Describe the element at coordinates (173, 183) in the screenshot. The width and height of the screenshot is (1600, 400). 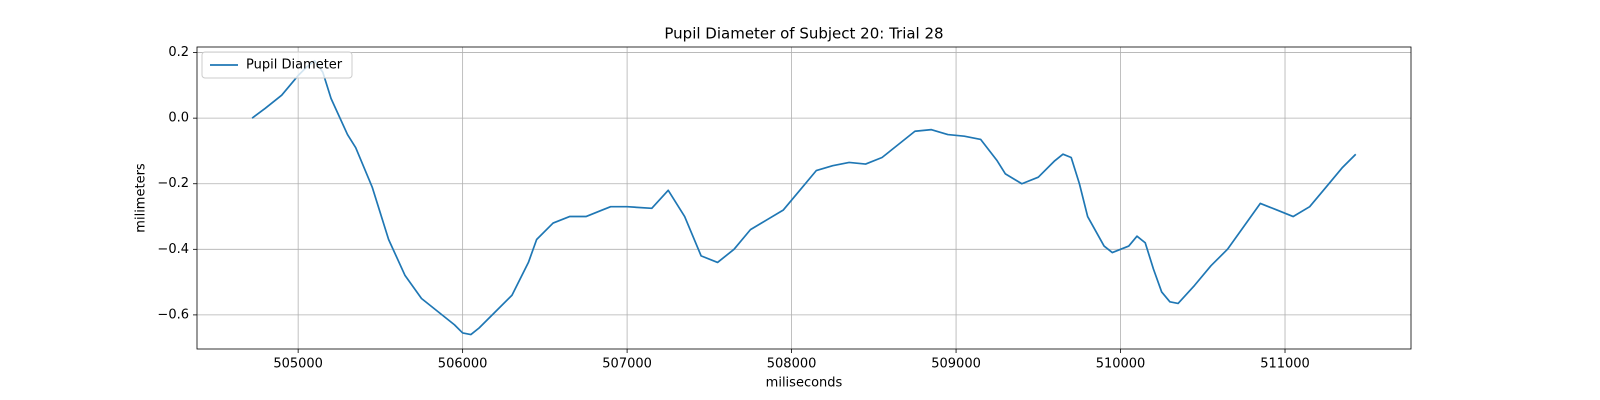
I see `y-tick-label: −0.2` at that location.